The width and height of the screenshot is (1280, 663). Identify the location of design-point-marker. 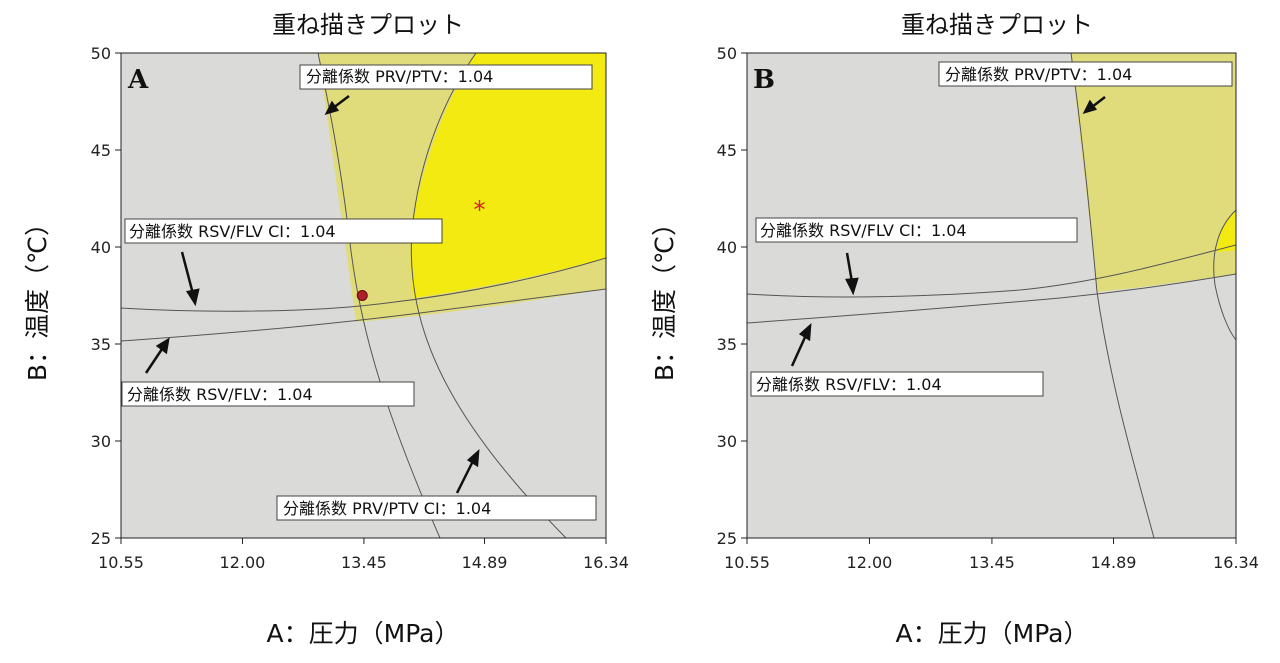
(362, 295).